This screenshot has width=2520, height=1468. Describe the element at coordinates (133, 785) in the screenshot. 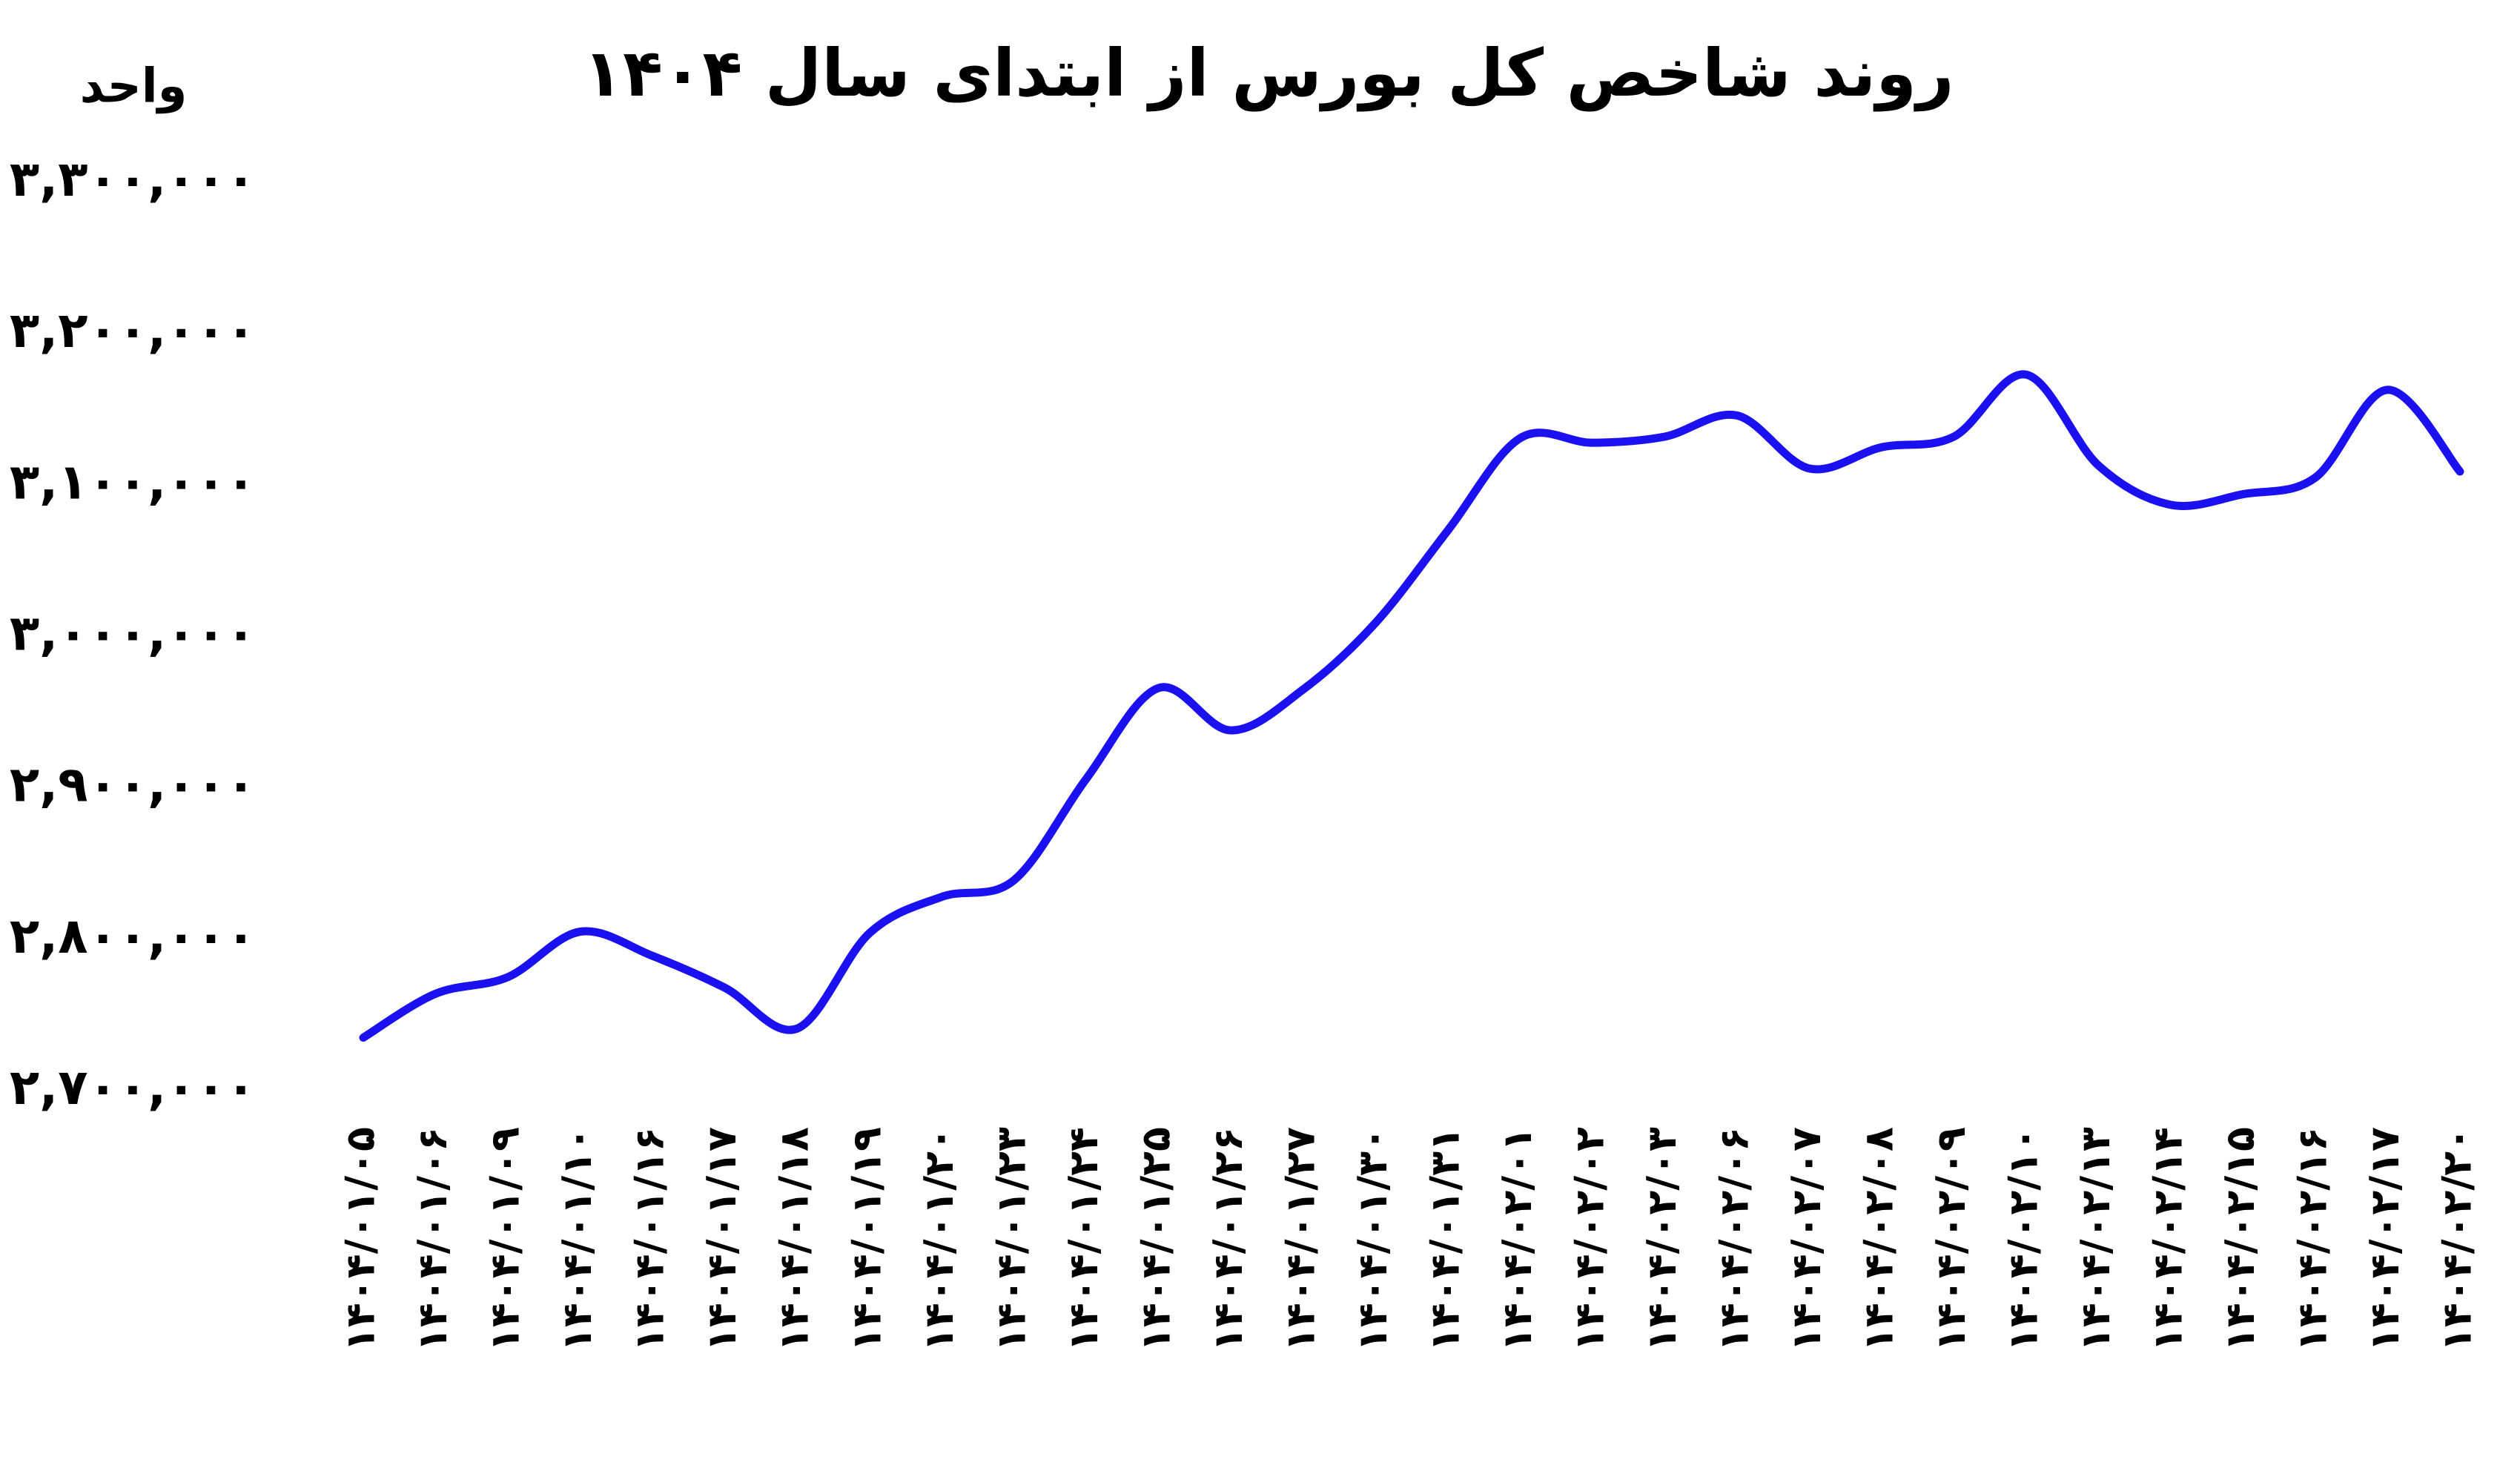

I see `y-tick-label: ۲,۹۰۰,۰۰۰` at that location.